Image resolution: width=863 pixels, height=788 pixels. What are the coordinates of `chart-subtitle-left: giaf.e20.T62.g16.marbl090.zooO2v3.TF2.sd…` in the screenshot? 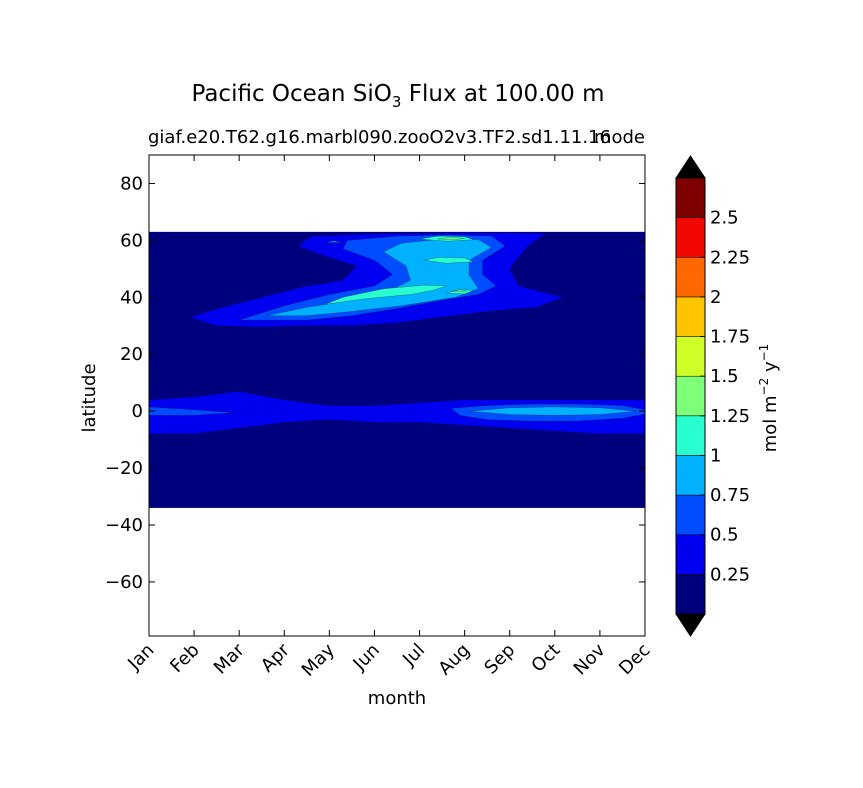 It's located at (379, 137).